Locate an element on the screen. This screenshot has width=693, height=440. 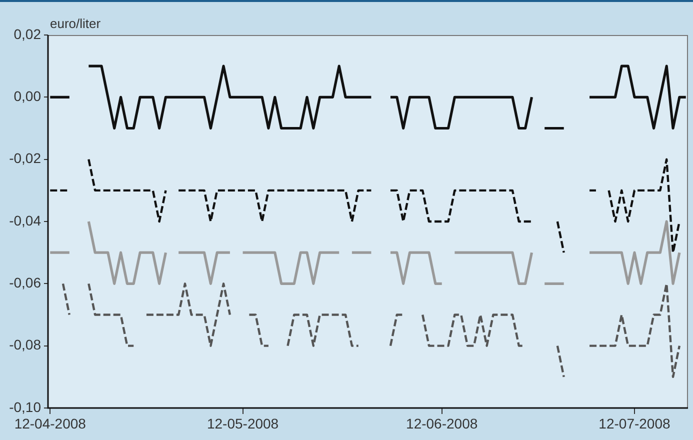
x-tick-label: 12-05-2008 is located at coordinates (242, 423).